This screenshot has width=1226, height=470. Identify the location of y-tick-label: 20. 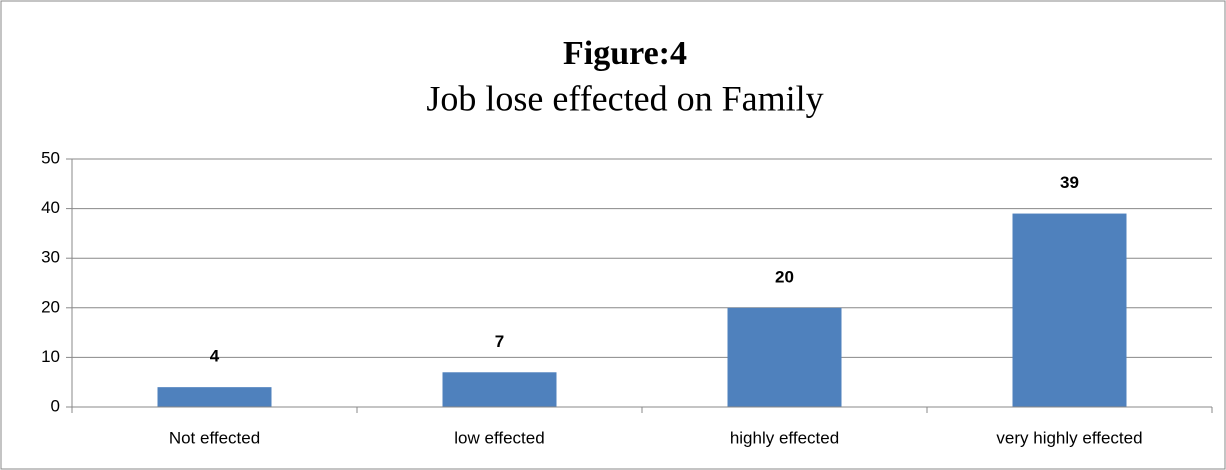
(50, 306).